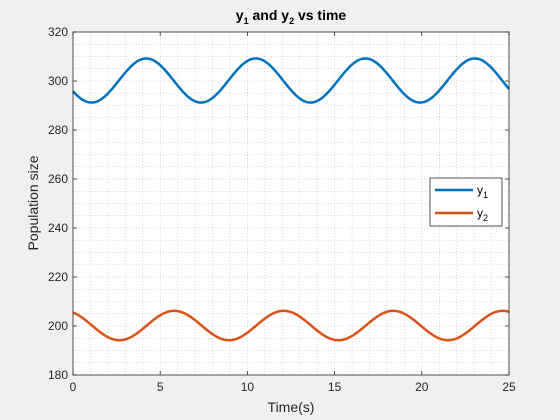 This screenshot has width=560, height=420. Describe the element at coordinates (73, 387) in the screenshot. I see `x-tick-label: 0` at that location.